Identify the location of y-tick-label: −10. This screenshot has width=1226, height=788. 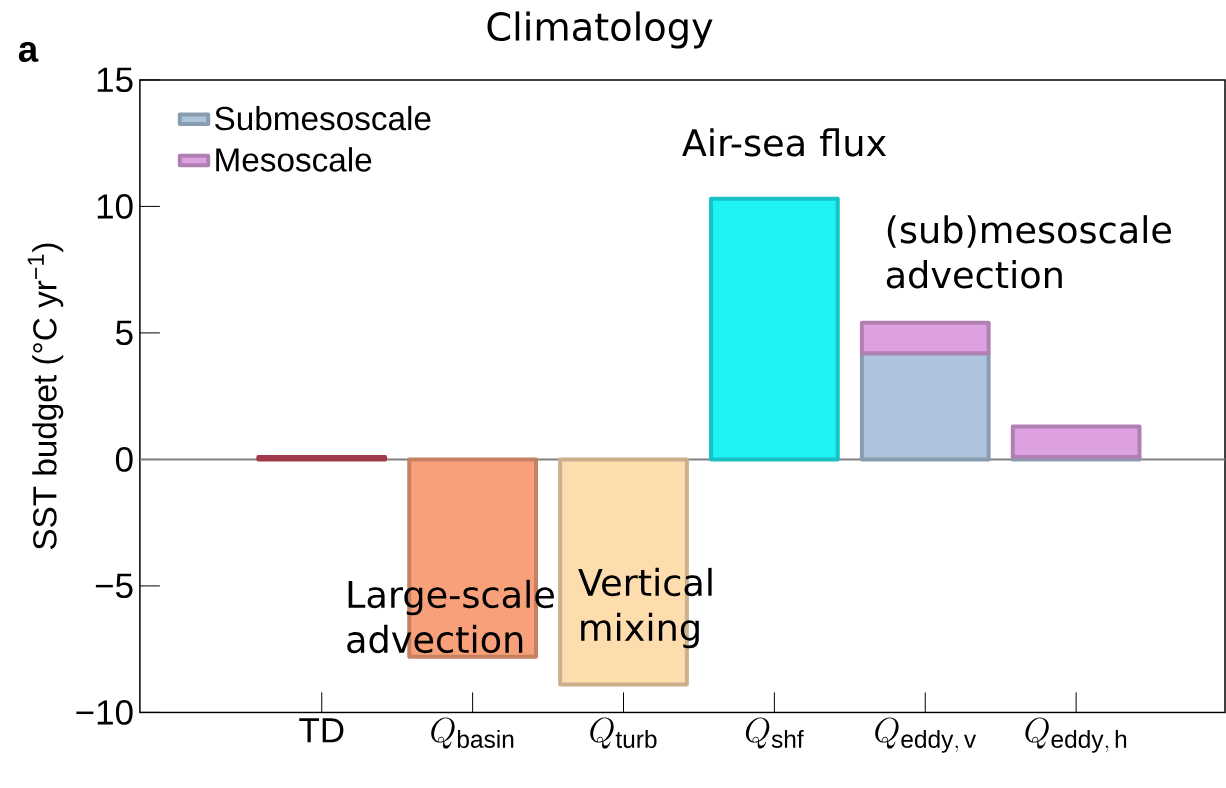
(104, 712).